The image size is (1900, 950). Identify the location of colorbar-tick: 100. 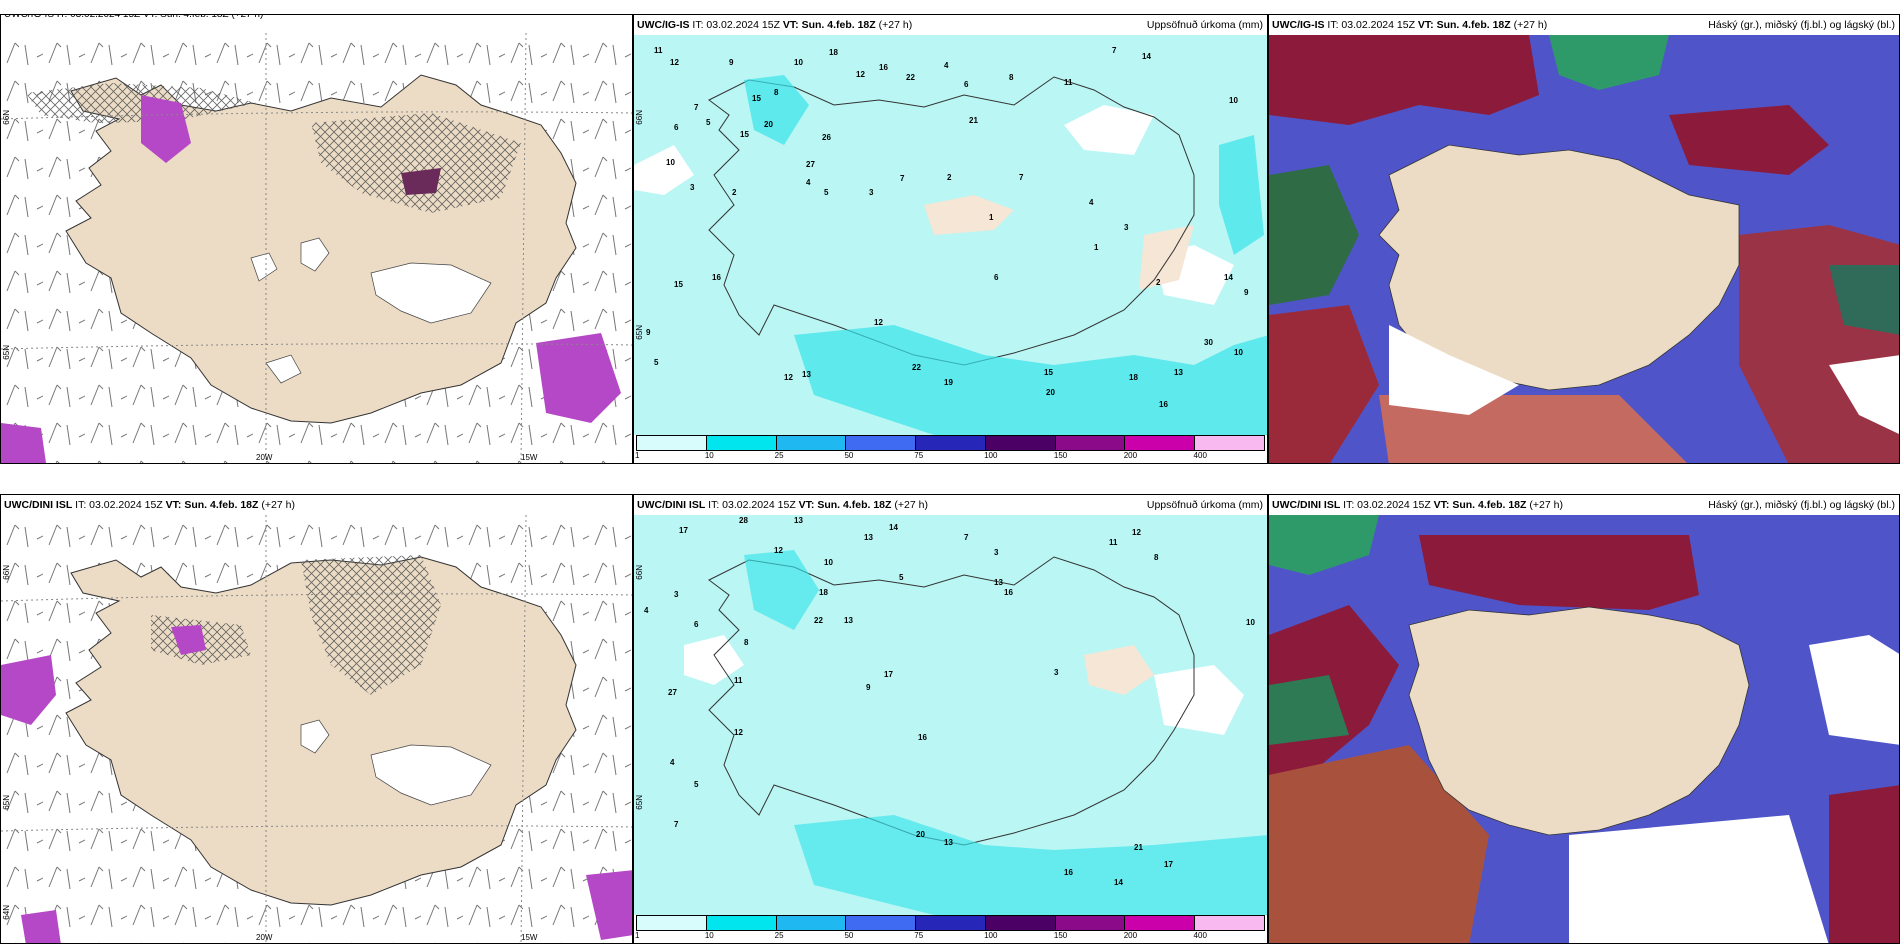
(991, 455).